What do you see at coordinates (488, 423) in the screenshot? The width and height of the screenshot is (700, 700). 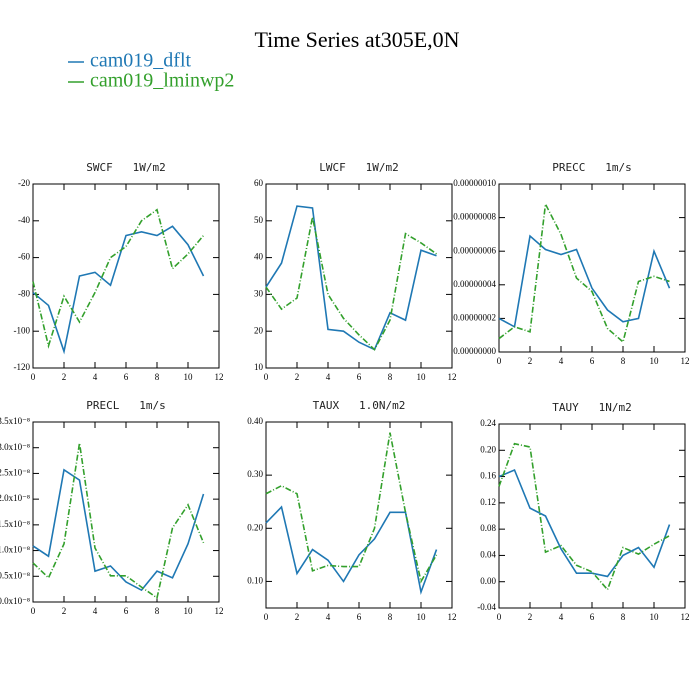 I see `y-tick-label: 0.24` at bounding box center [488, 423].